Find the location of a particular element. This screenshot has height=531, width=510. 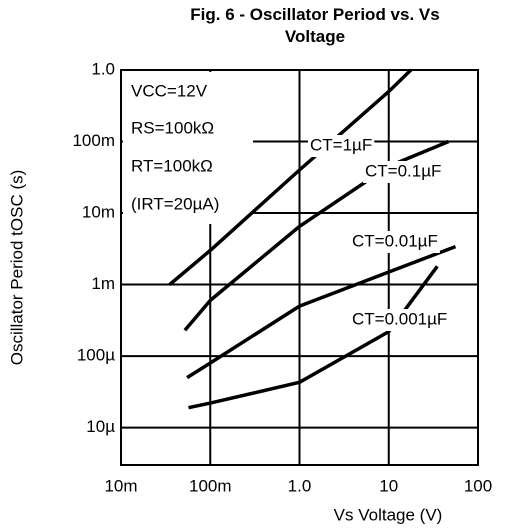

series-label: CT=0.001µF is located at coordinates (399, 318).